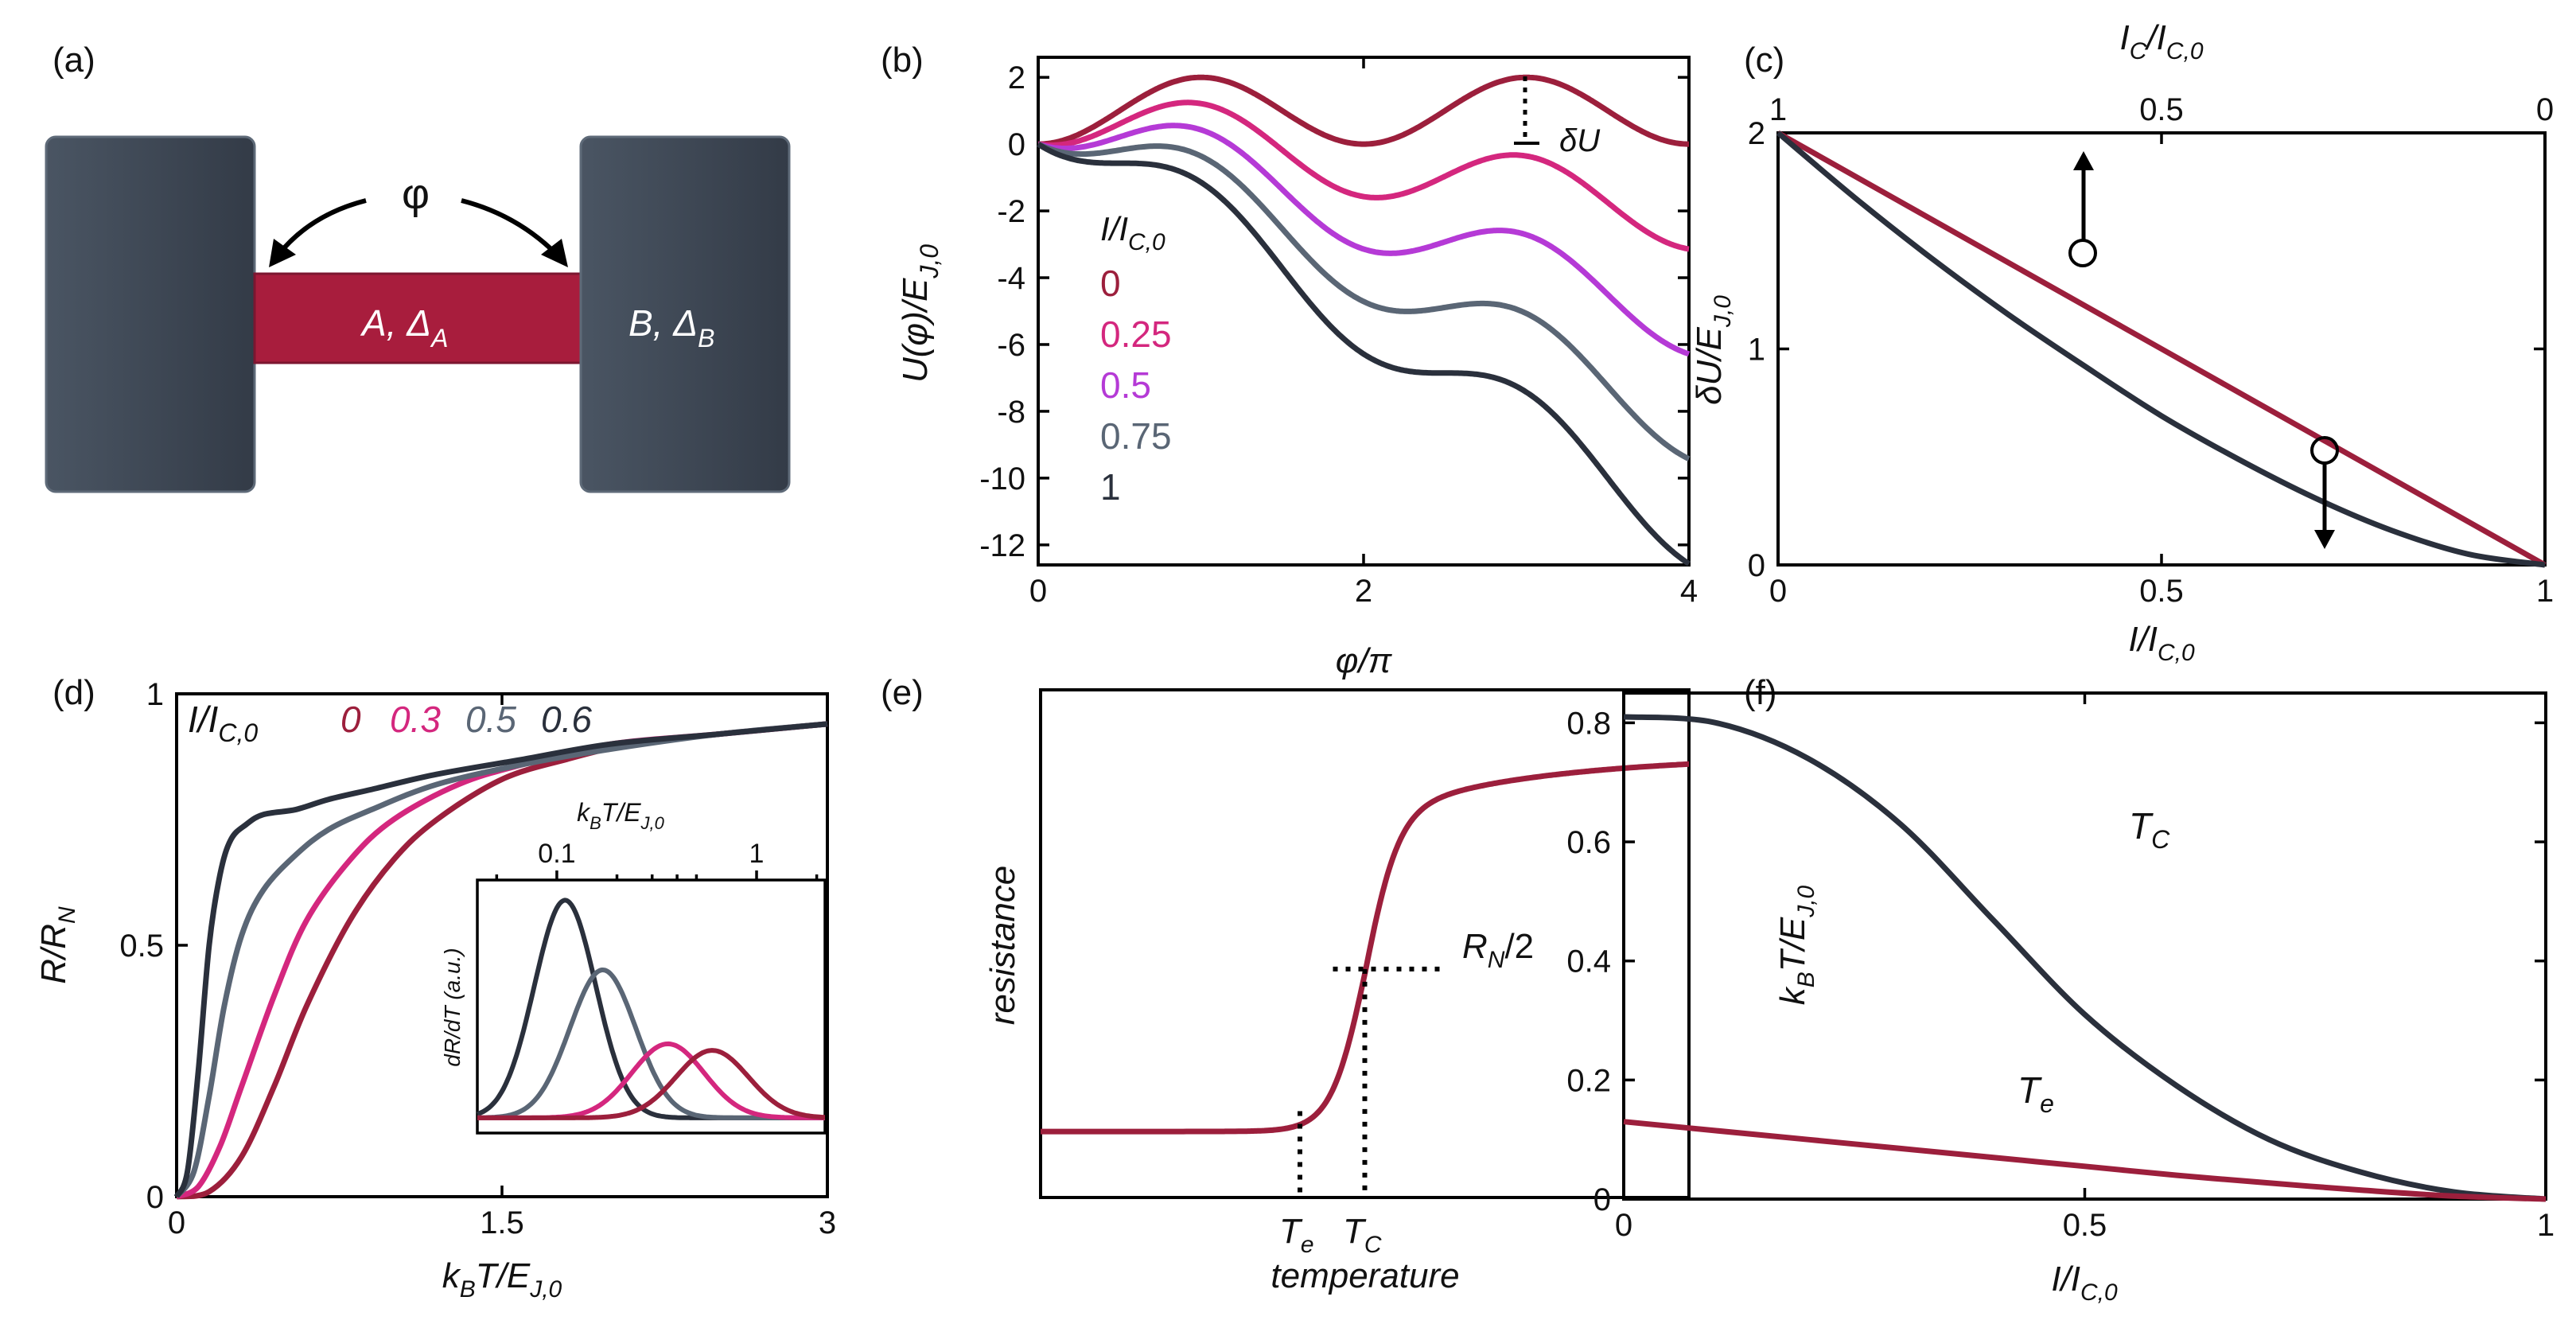 This screenshot has width=2576, height=1324. What do you see at coordinates (652, 1006) in the screenshot?
I see `inset-frame-d` at bounding box center [652, 1006].